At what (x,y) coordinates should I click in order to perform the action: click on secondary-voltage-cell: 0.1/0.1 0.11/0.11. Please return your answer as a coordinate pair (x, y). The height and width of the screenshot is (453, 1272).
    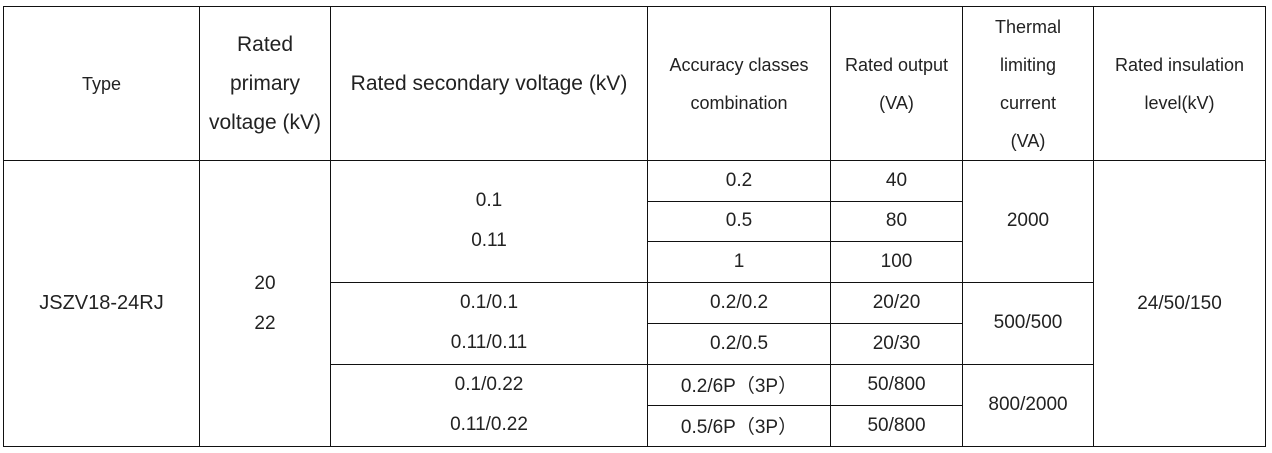
    Looking at the image, I should click on (489, 323).